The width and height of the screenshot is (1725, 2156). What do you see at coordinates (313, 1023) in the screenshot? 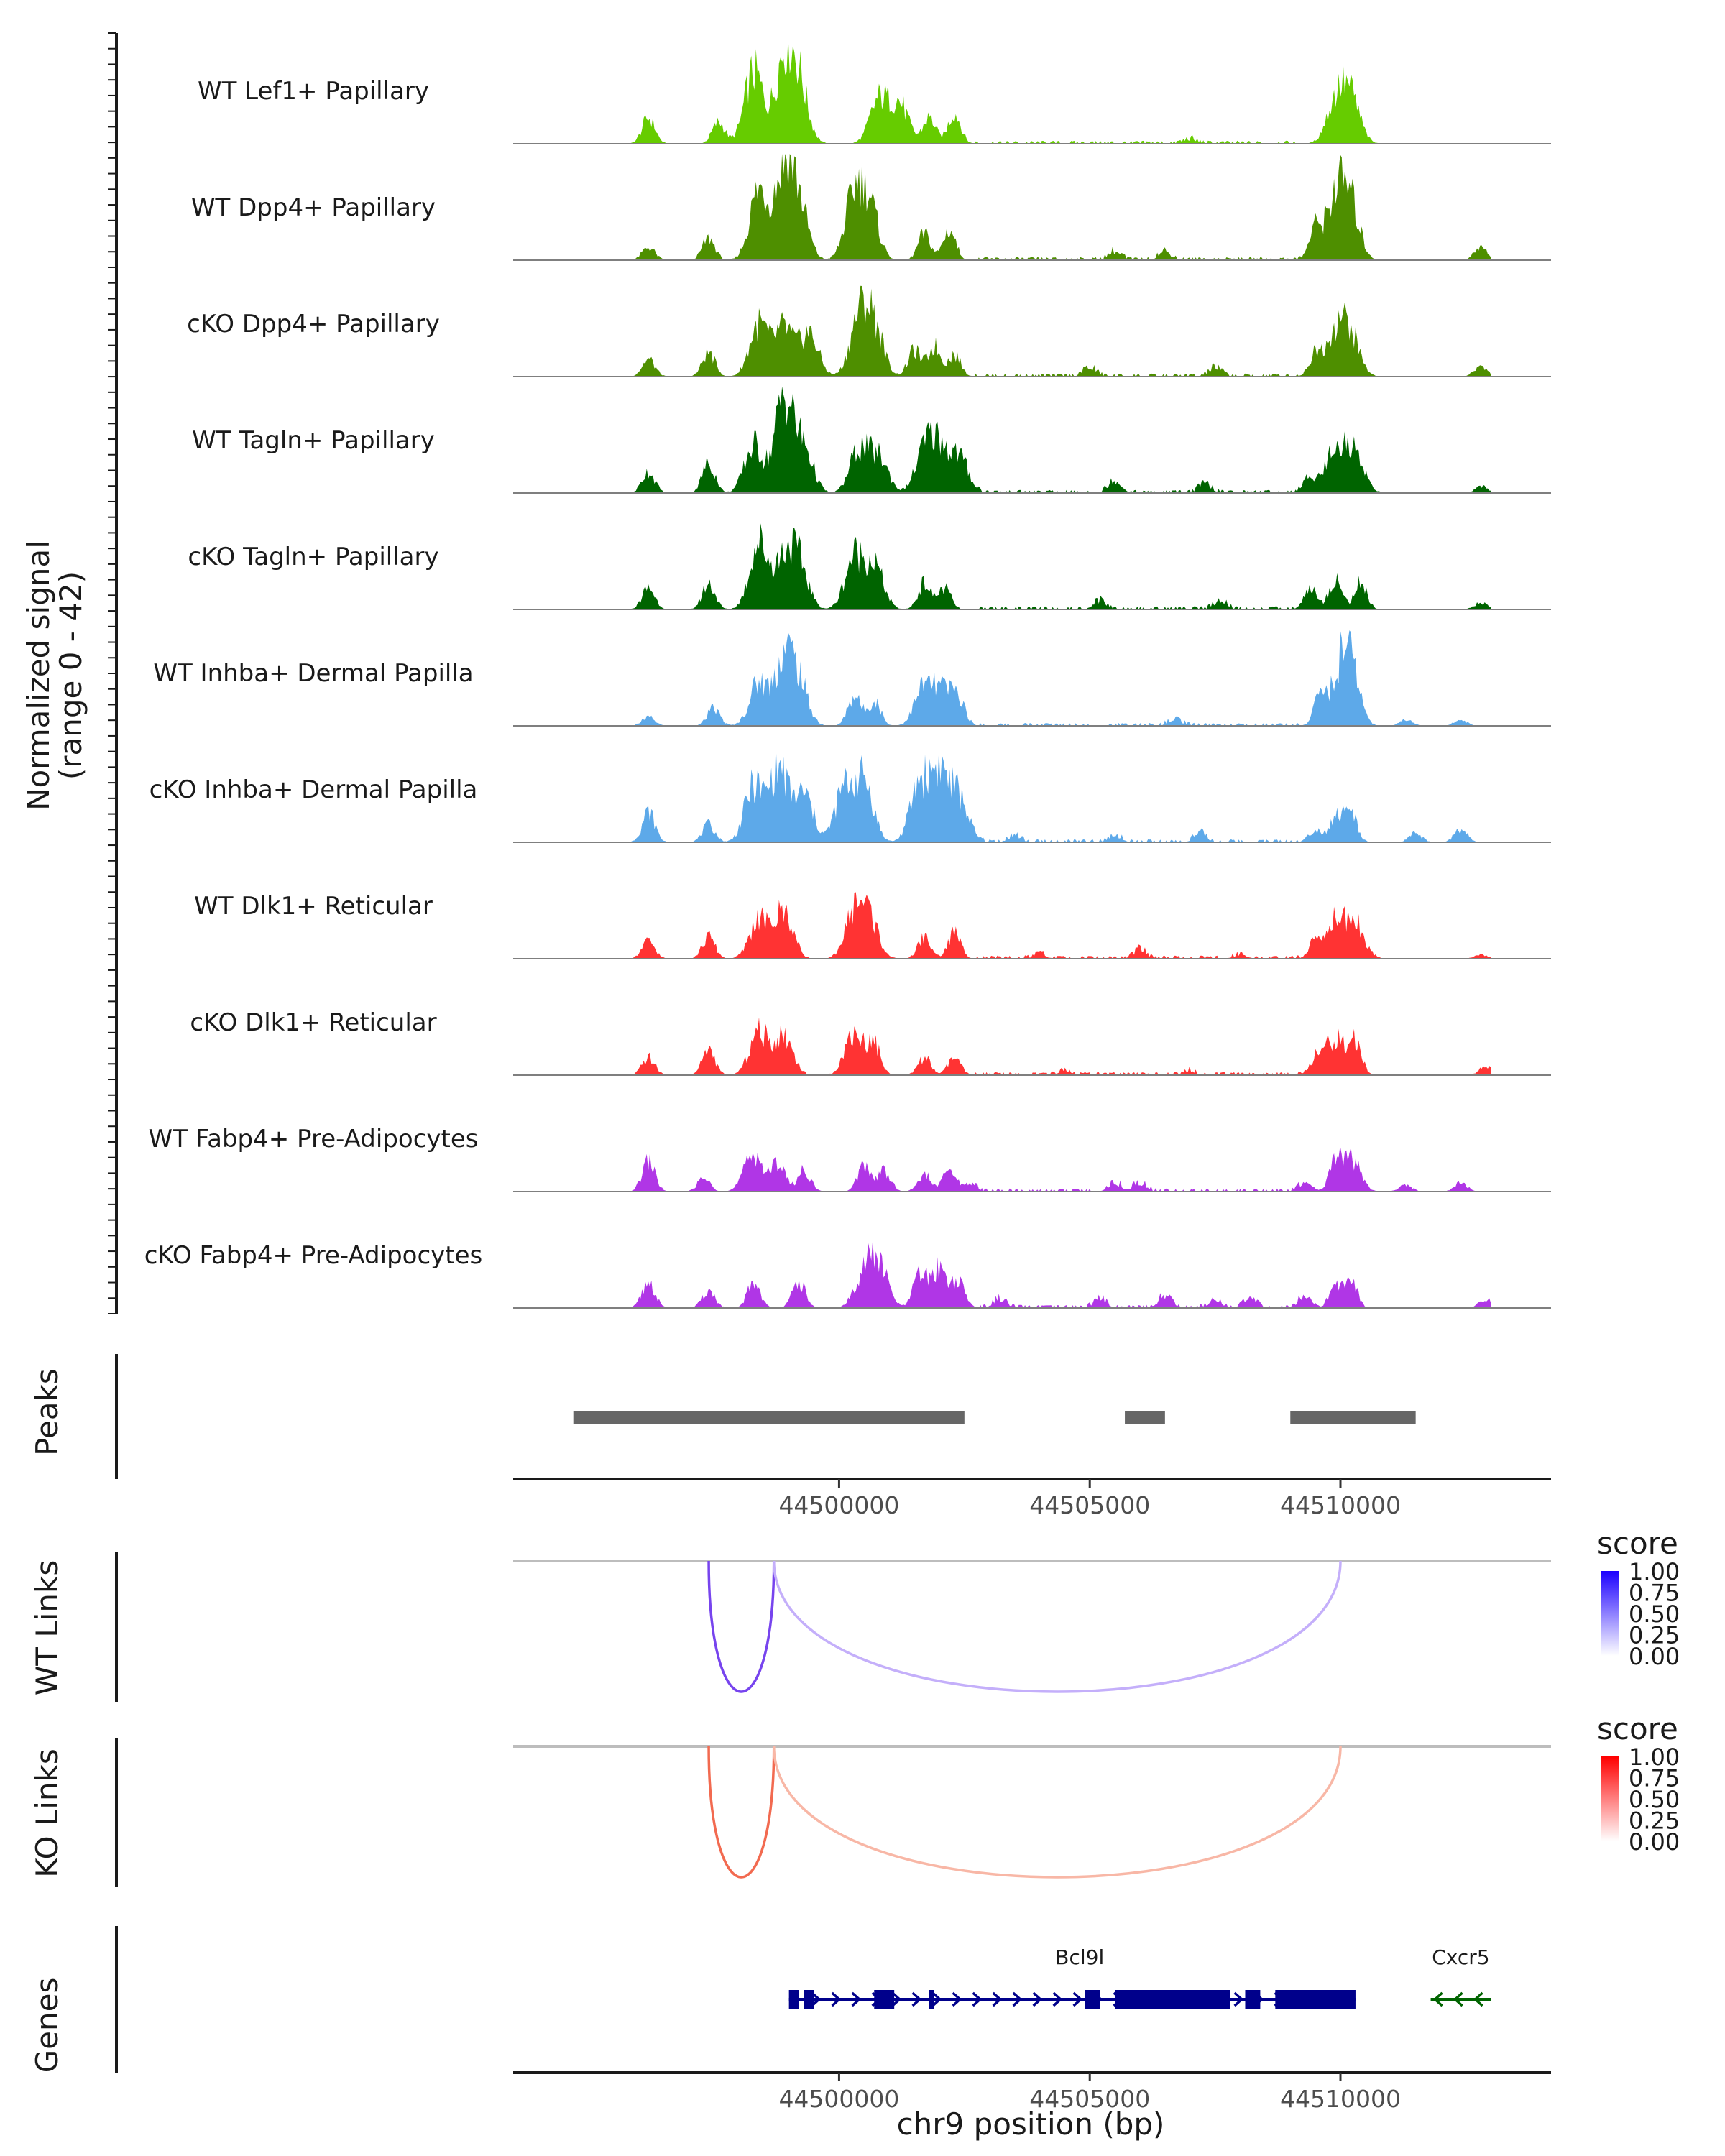
I see `track-label: cKO Dlk1+ Reticular` at bounding box center [313, 1023].